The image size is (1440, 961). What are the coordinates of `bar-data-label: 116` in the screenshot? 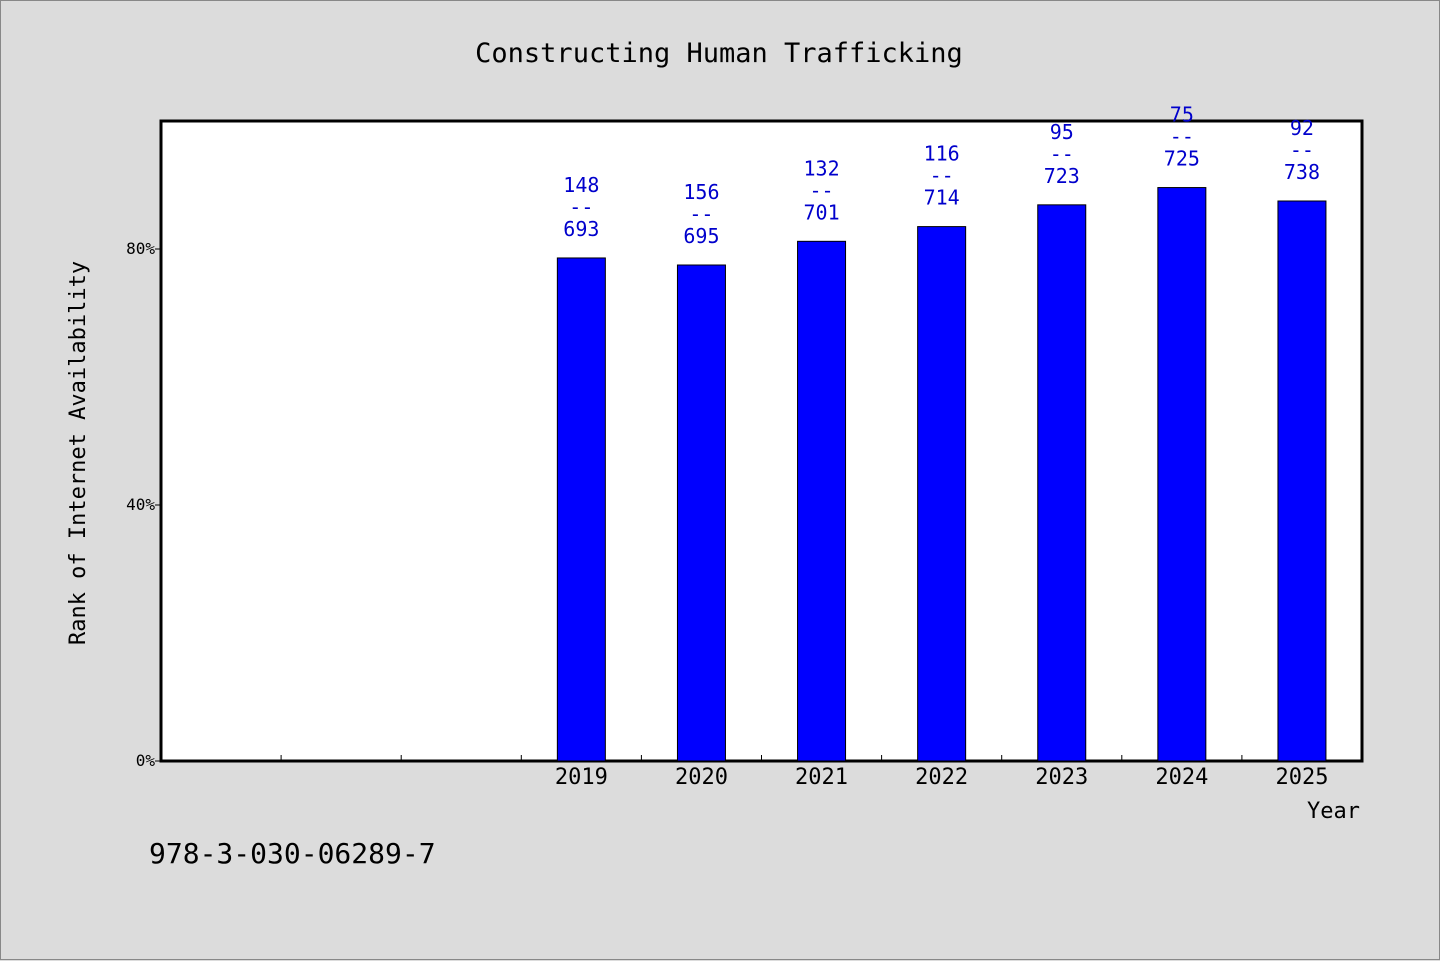 It's located at (942, 154).